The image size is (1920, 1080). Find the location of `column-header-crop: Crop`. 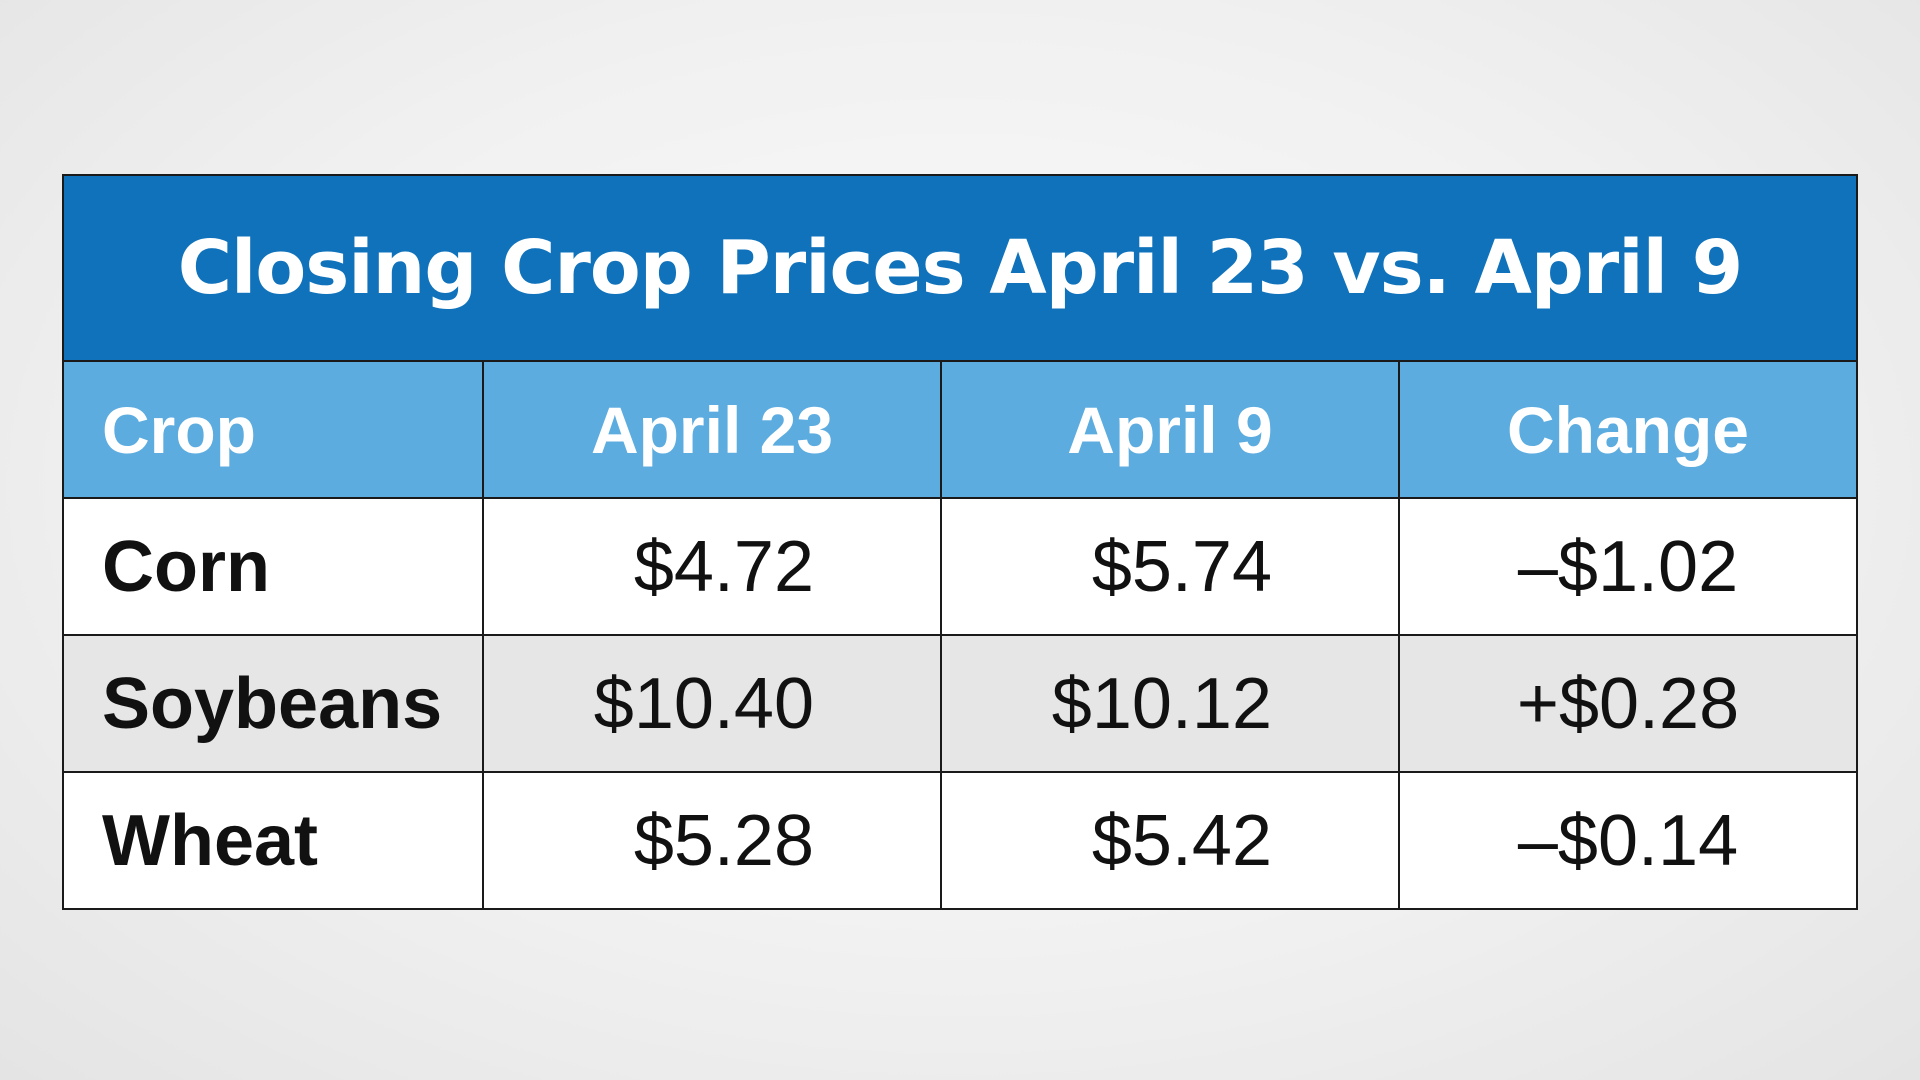

column-header-crop: Crop is located at coordinates (273, 429).